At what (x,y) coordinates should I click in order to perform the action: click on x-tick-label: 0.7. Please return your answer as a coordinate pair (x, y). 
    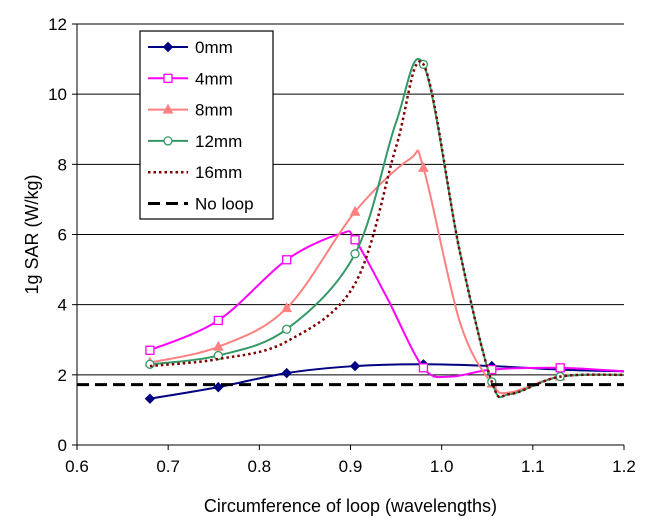
    Looking at the image, I should click on (168, 466).